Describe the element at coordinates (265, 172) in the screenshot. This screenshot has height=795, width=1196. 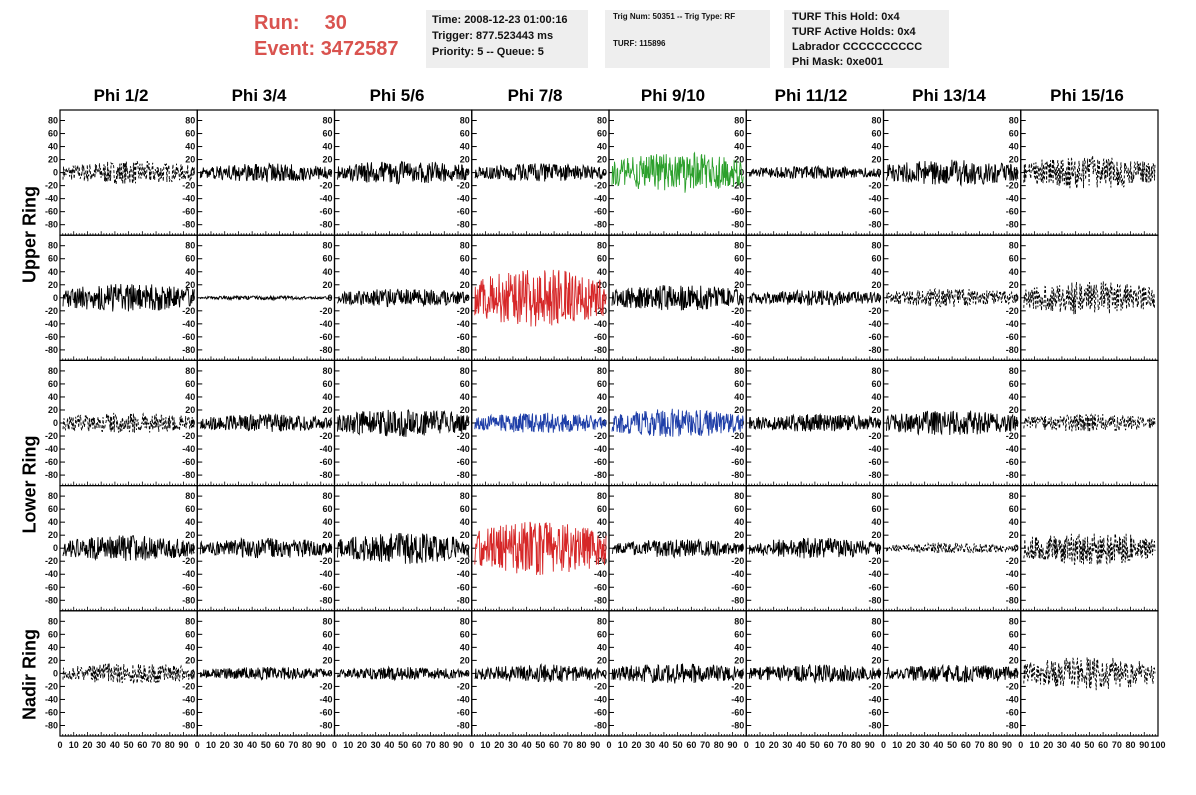
I see `waveform-trace-r0-c1` at that location.